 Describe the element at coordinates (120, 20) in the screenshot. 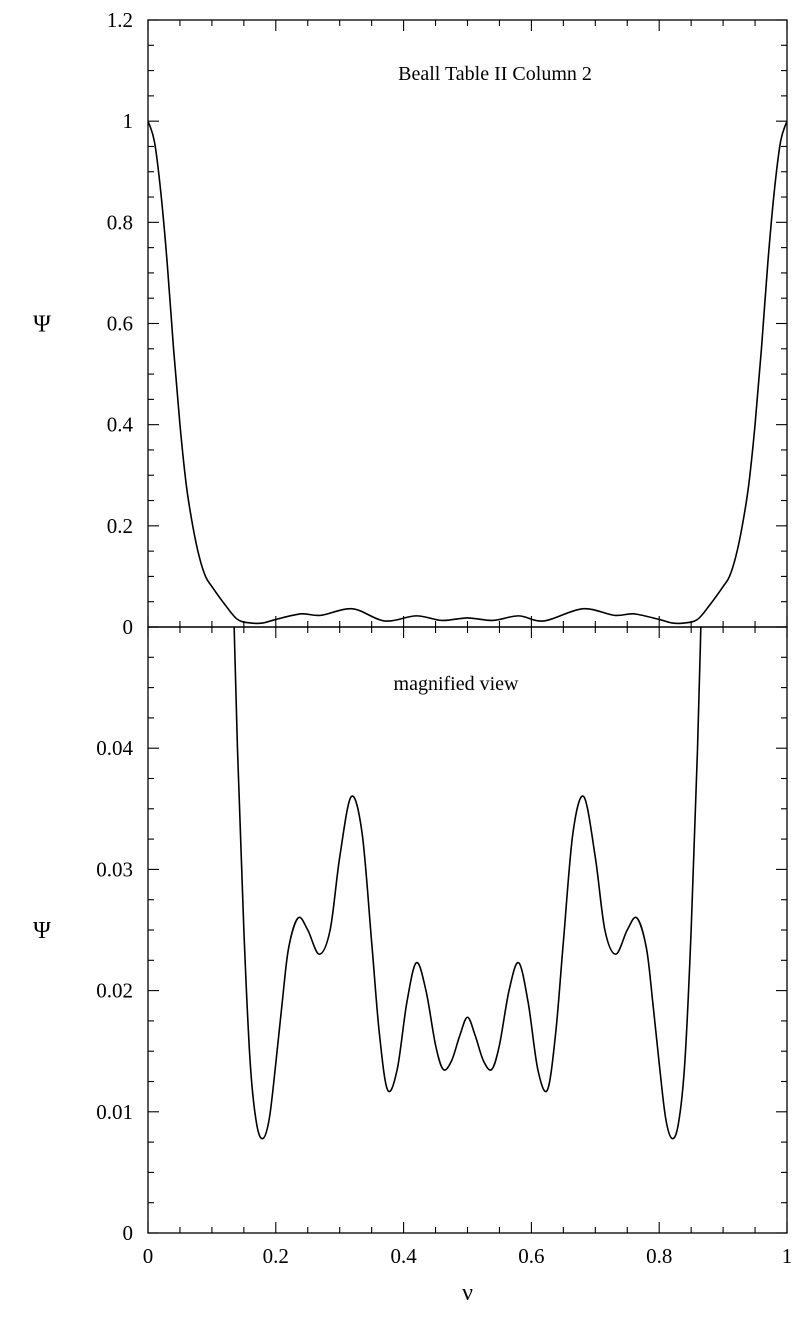

I see `y-tick-label: 1.2` at that location.